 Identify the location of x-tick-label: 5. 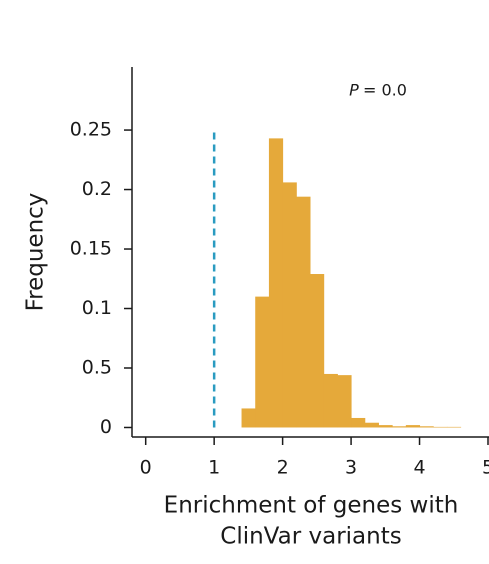
(485, 468).